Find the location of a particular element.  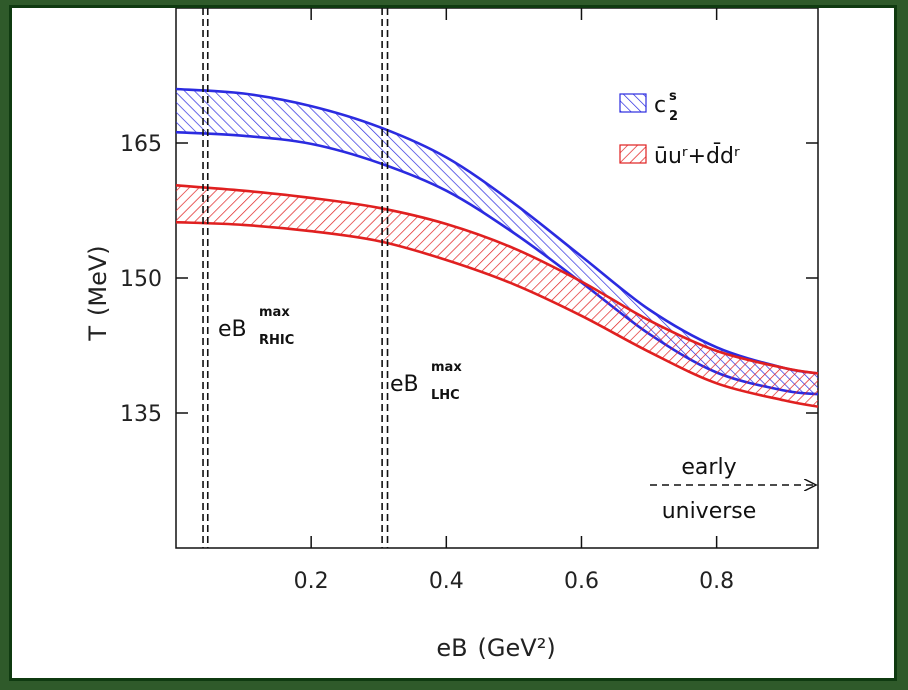

x-tick-label-0: 0.2 is located at coordinates (311, 581).